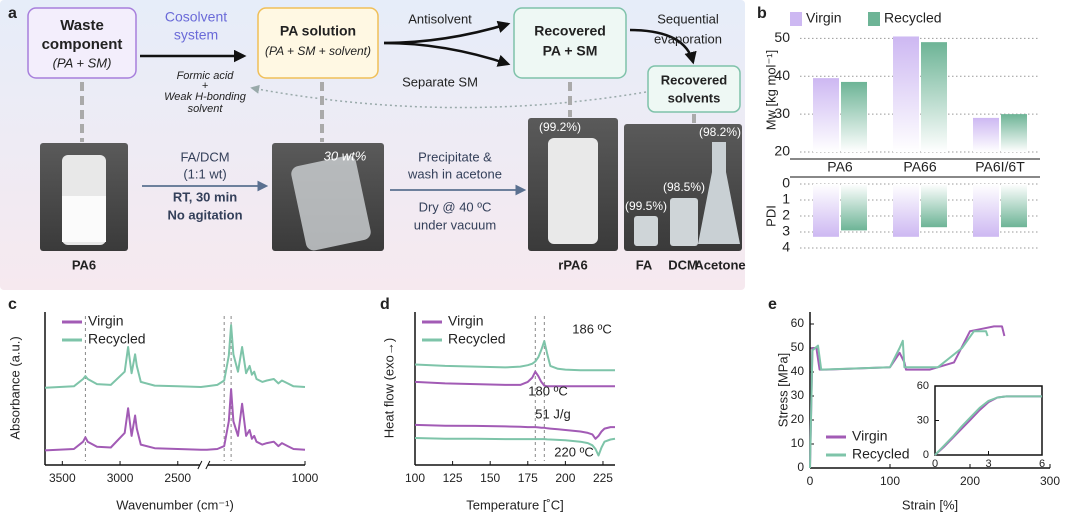 The height and width of the screenshot is (521, 1080). I want to click on photo-label: DCM, so click(683, 264).